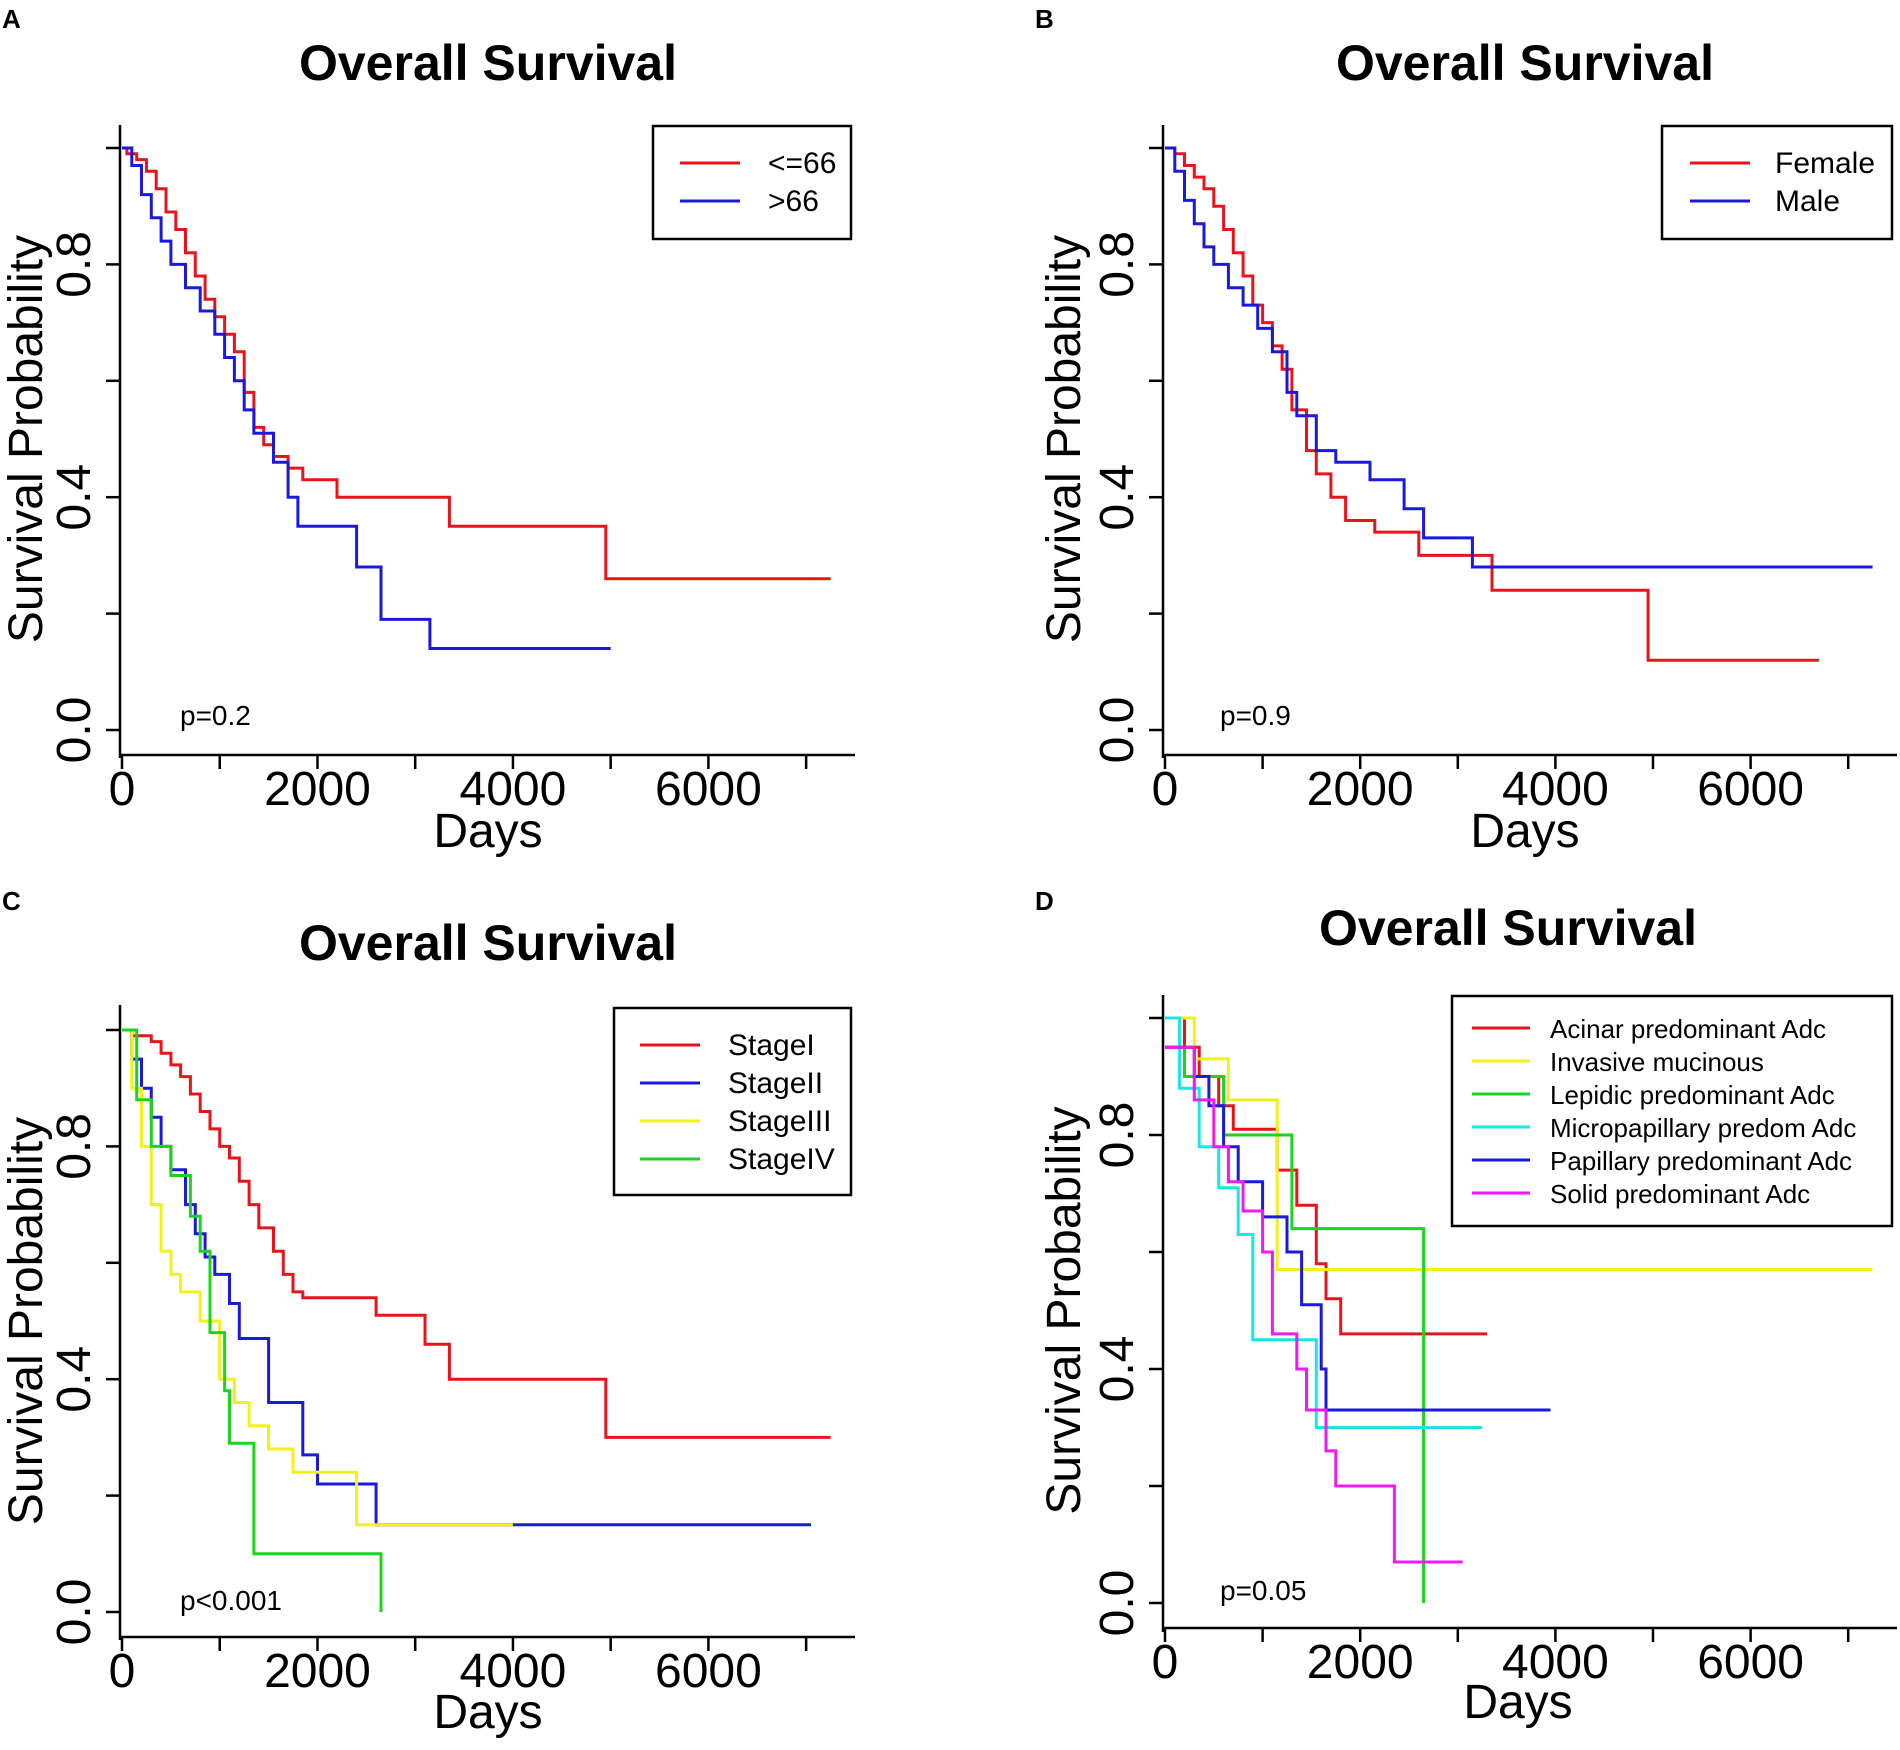 This screenshot has width=1900, height=1750. I want to click on panel-d-legend-label: Lepidic predominant Adc, so click(1692, 1095).